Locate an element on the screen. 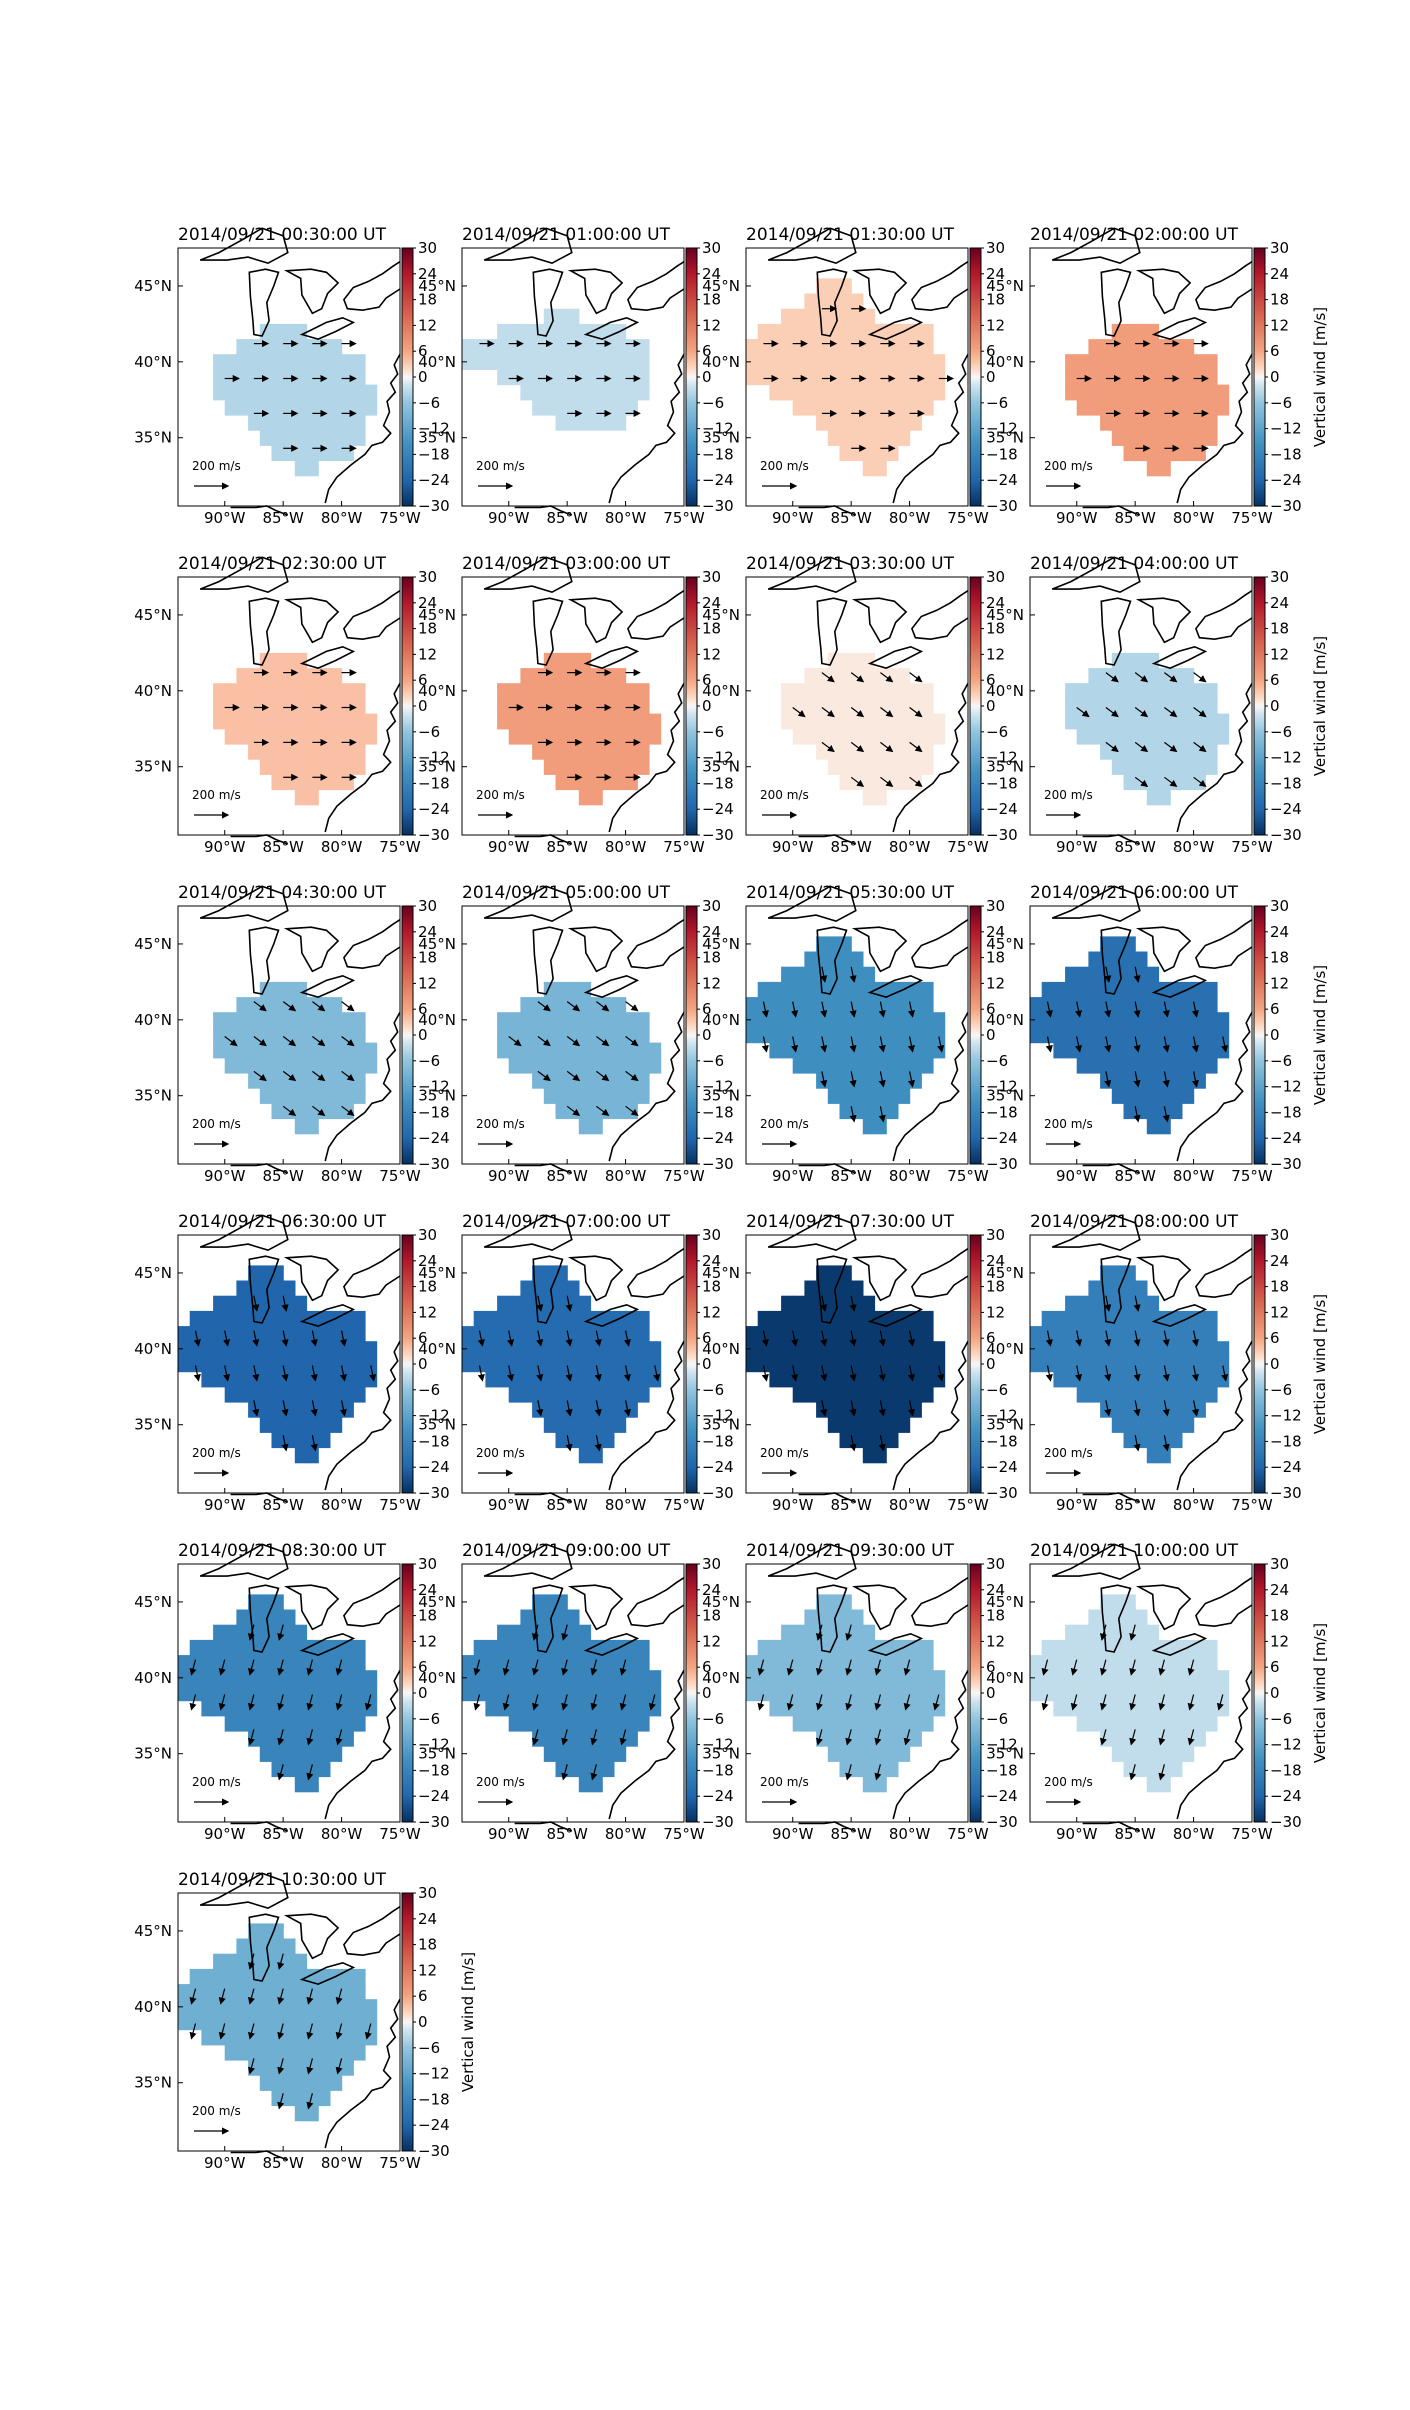 This screenshot has width=1410, height=2410. lake-superior is located at coordinates (812, 1562).